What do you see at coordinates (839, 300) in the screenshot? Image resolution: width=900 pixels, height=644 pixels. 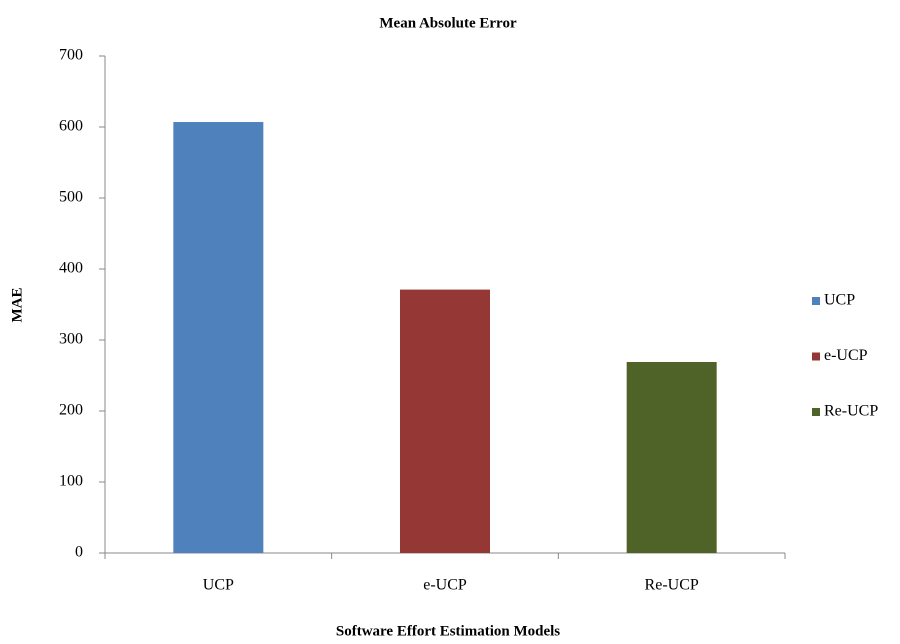 I see `legend-label: UCP` at bounding box center [839, 300].